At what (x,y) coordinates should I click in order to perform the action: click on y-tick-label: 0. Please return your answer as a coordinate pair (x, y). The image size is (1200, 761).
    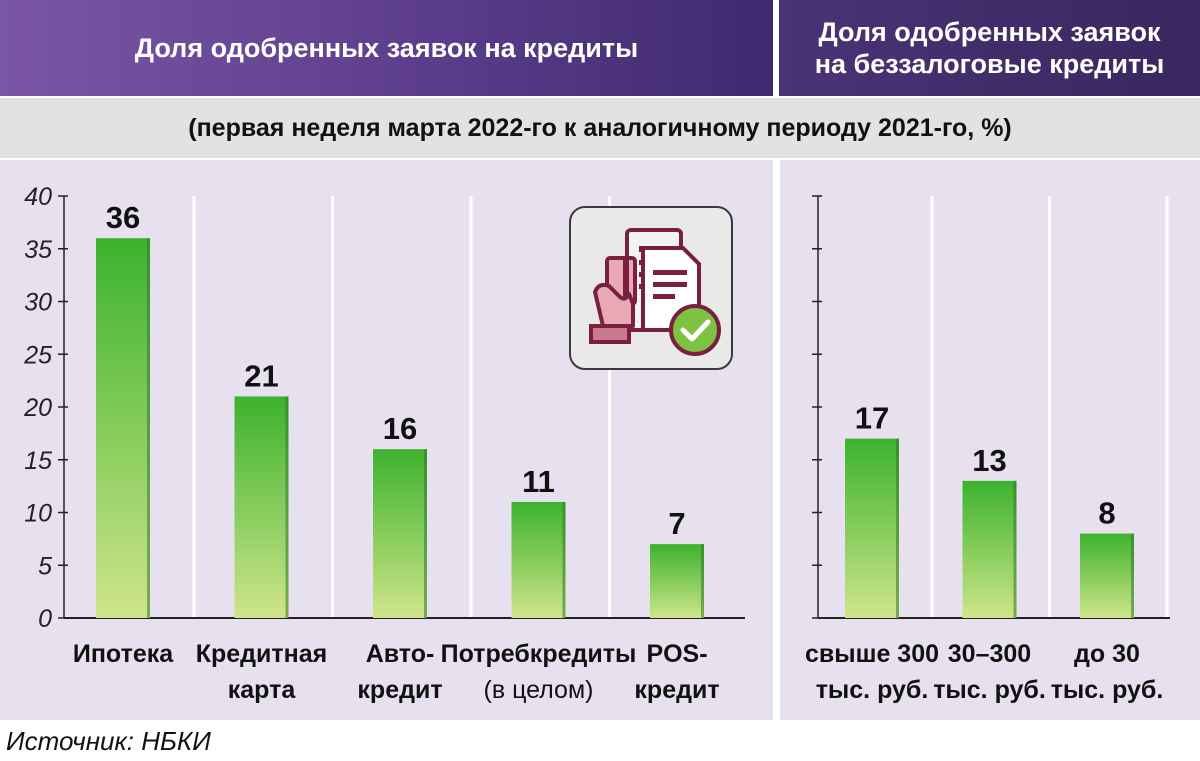
    Looking at the image, I should click on (45, 619).